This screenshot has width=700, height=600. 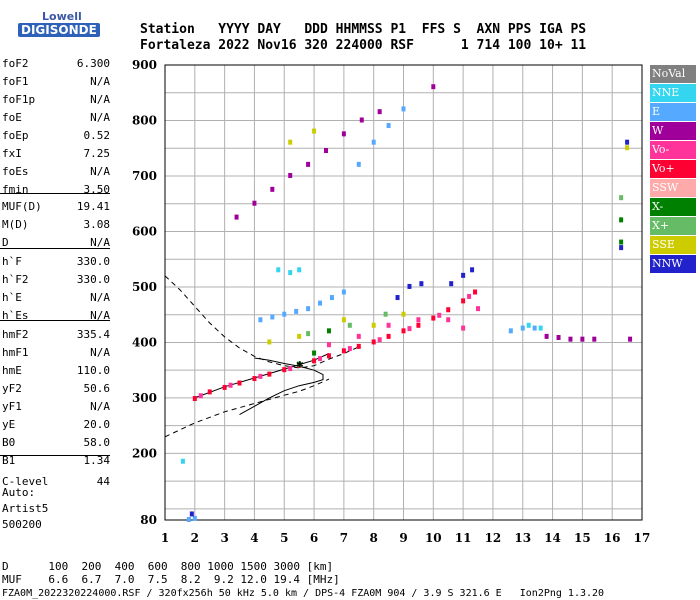 What do you see at coordinates (673, 112) in the screenshot?
I see `legend-item: E` at bounding box center [673, 112].